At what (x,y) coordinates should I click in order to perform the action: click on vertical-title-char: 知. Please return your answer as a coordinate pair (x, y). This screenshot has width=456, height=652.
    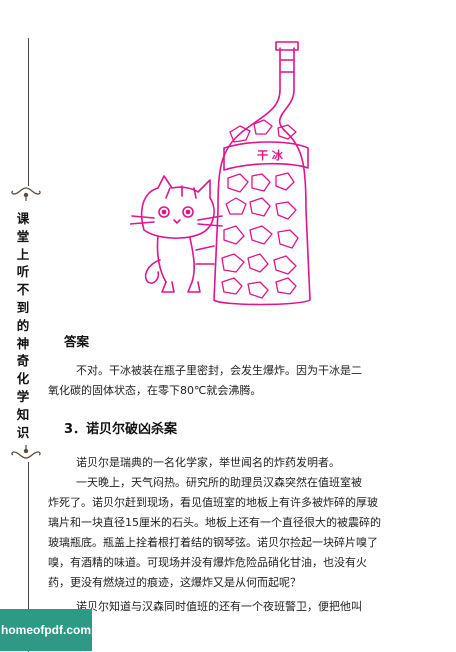
    Looking at the image, I should click on (23, 414).